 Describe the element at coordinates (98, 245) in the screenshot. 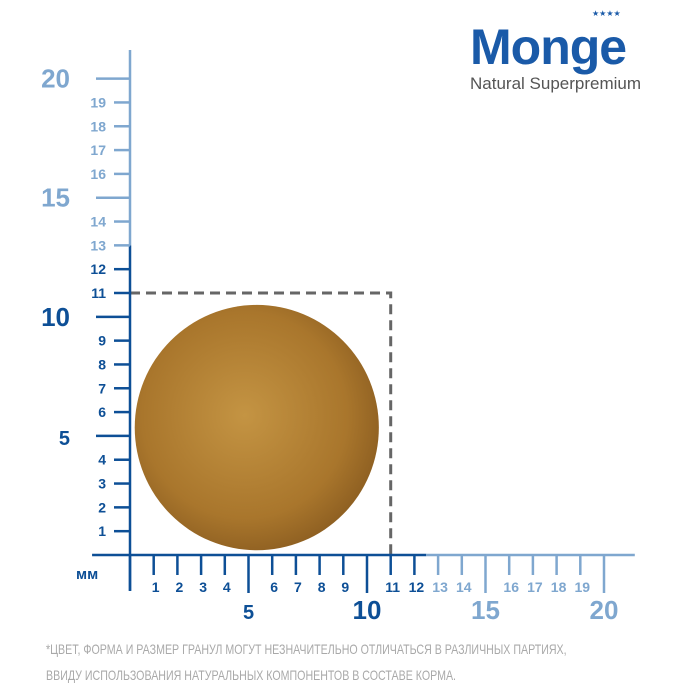

I see `y-tick-label: 13` at that location.